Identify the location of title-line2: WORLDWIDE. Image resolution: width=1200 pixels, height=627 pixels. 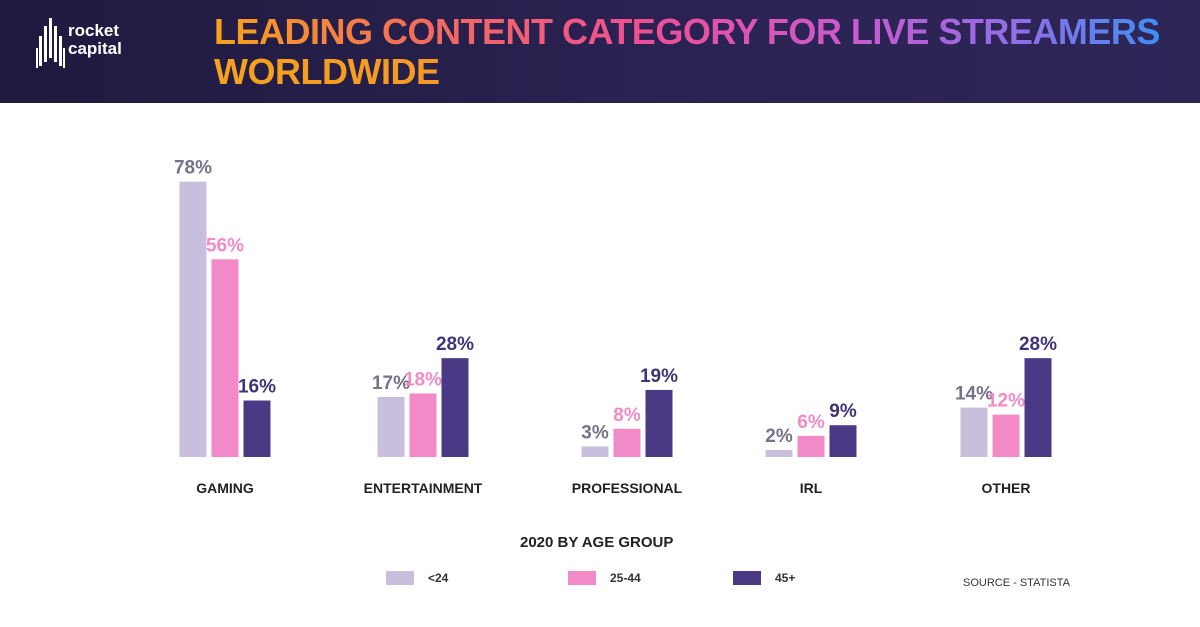
(687, 72).